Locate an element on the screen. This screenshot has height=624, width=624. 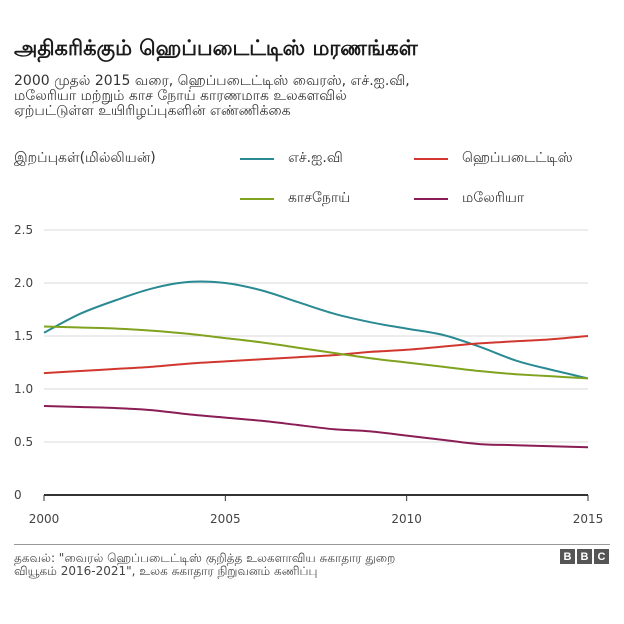
legend-item-malaria: மலேரியா is located at coordinates (469, 199).